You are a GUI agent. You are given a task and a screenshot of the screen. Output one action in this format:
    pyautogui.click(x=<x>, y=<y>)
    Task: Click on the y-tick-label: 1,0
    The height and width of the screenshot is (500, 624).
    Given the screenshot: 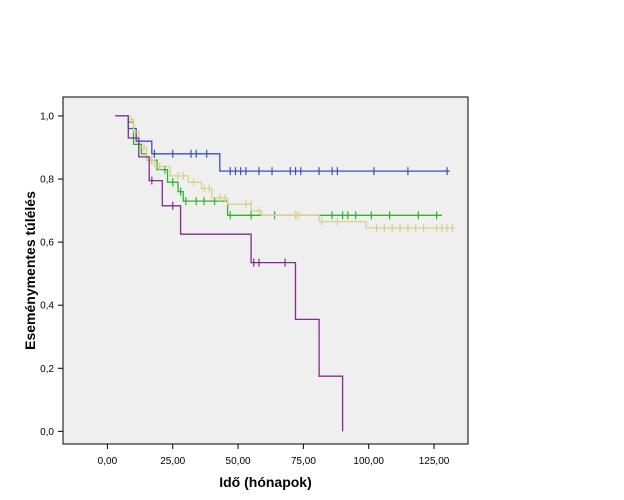 What is the action you would take?
    pyautogui.click(x=47, y=116)
    